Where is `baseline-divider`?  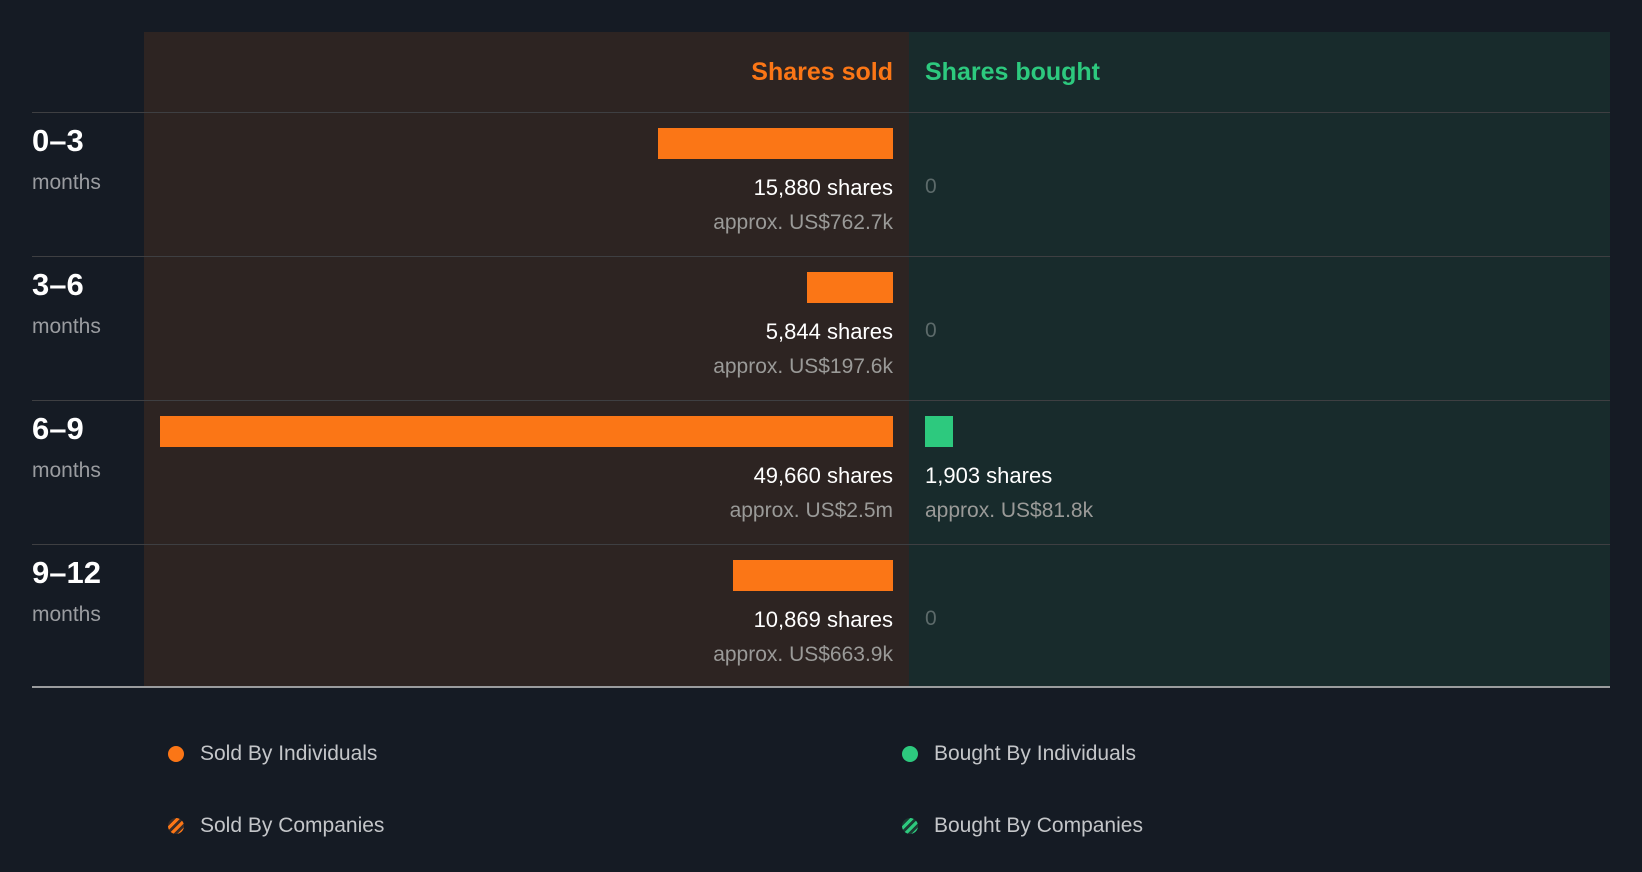
baseline-divider is located at coordinates (821, 687).